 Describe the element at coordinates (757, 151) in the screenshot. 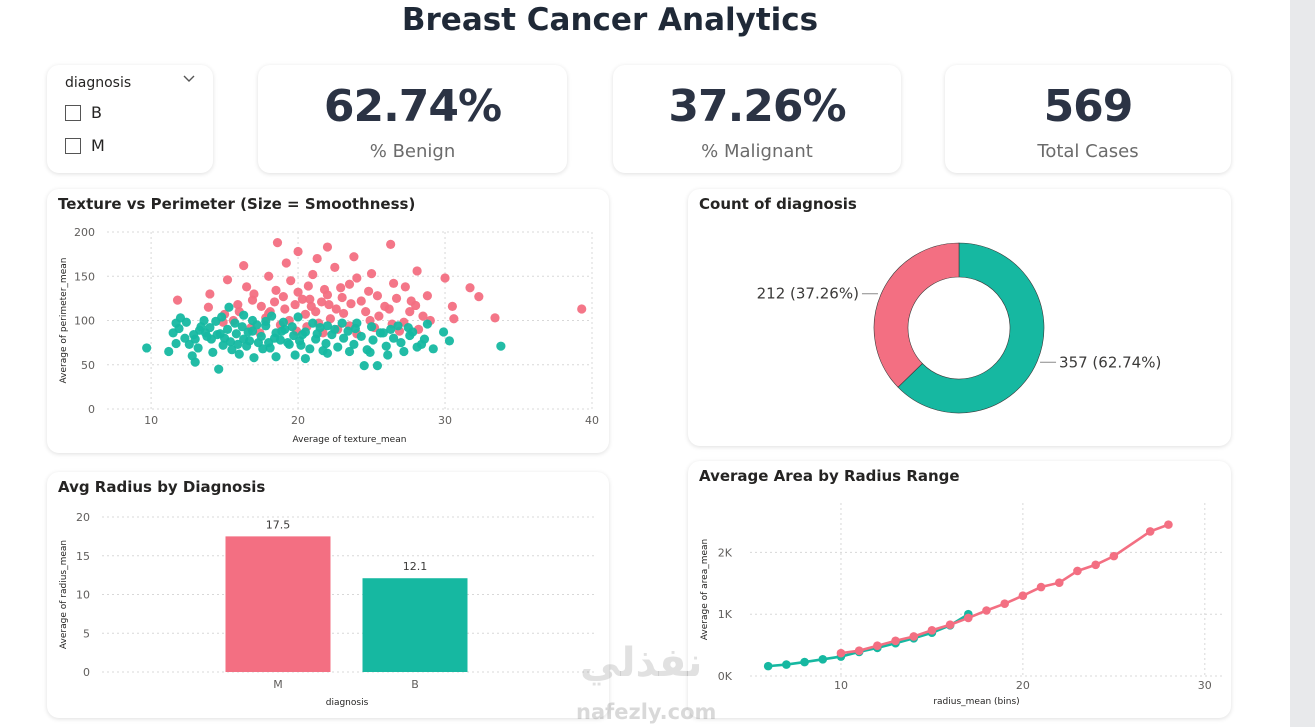

I see `kpi-label: % Malignant` at that location.